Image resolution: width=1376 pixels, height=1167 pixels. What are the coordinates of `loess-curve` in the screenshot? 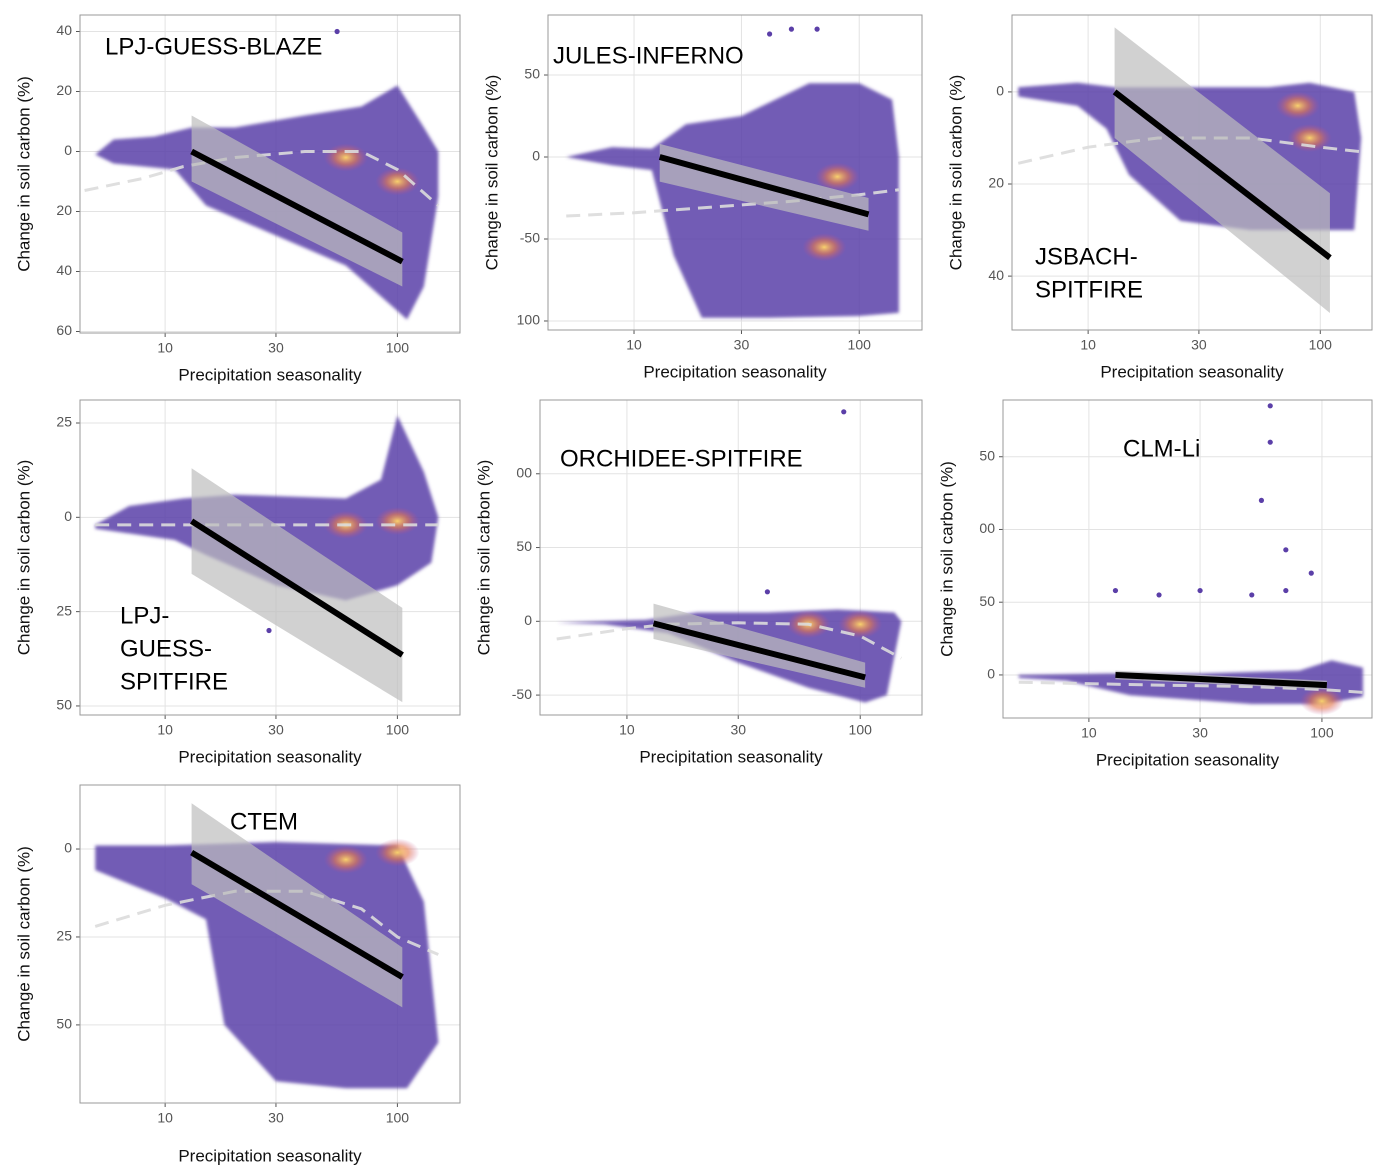 It's located at (262, 178).